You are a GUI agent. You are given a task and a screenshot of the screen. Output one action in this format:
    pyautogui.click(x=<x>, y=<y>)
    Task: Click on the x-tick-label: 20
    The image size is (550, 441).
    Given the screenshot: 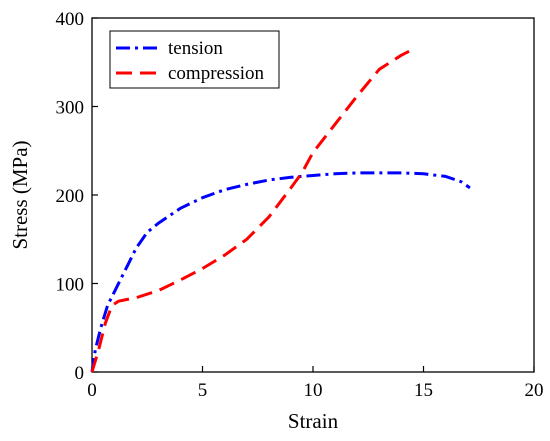 What is the action you would take?
    pyautogui.click(x=534, y=390)
    